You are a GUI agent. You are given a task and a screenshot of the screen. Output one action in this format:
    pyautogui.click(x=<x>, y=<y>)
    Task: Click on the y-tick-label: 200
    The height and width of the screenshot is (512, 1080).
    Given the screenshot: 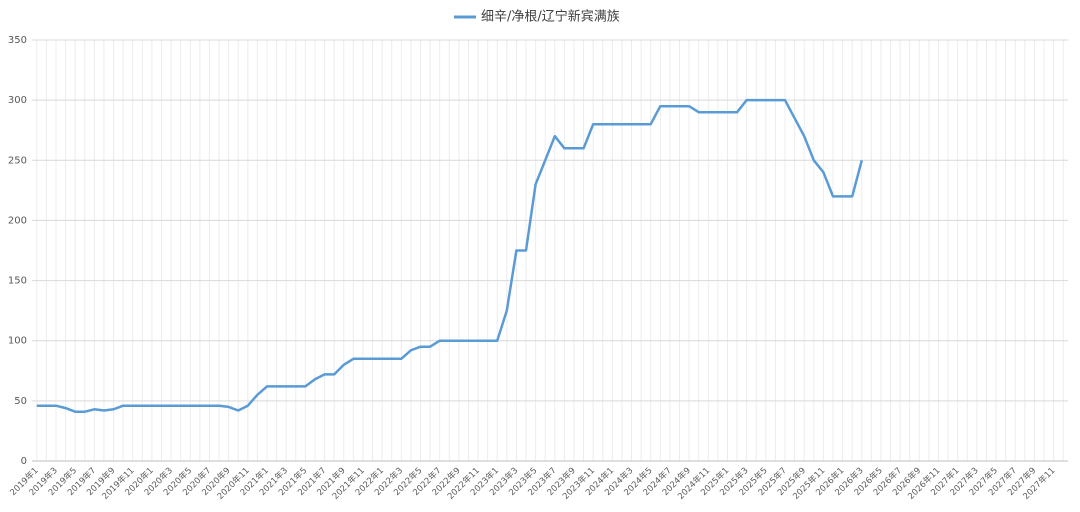 What is the action you would take?
    pyautogui.click(x=17, y=220)
    